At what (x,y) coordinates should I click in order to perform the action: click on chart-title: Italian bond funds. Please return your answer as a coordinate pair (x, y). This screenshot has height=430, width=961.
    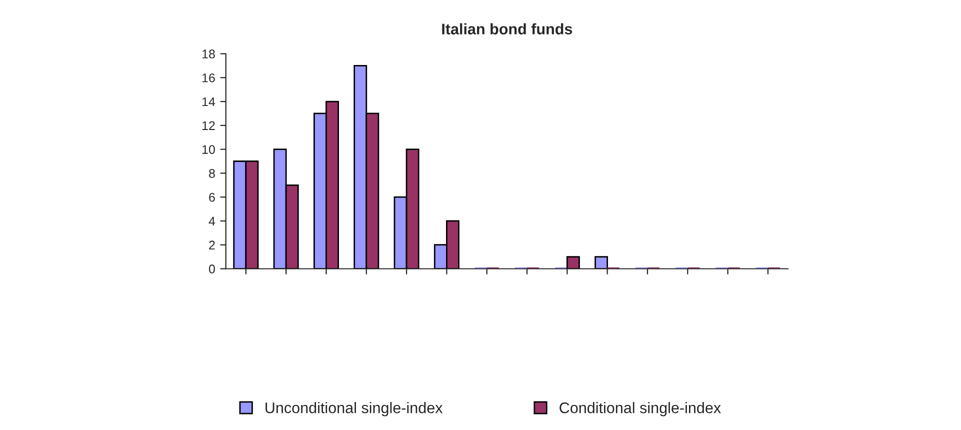
    Looking at the image, I should click on (507, 28).